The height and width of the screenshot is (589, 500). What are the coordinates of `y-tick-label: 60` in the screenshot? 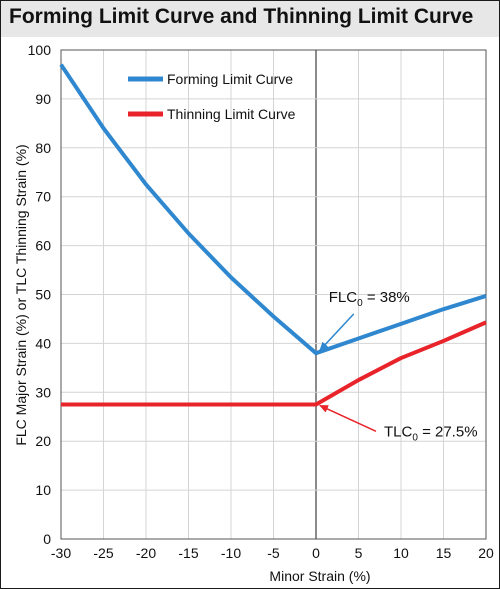 It's located at (43, 246).